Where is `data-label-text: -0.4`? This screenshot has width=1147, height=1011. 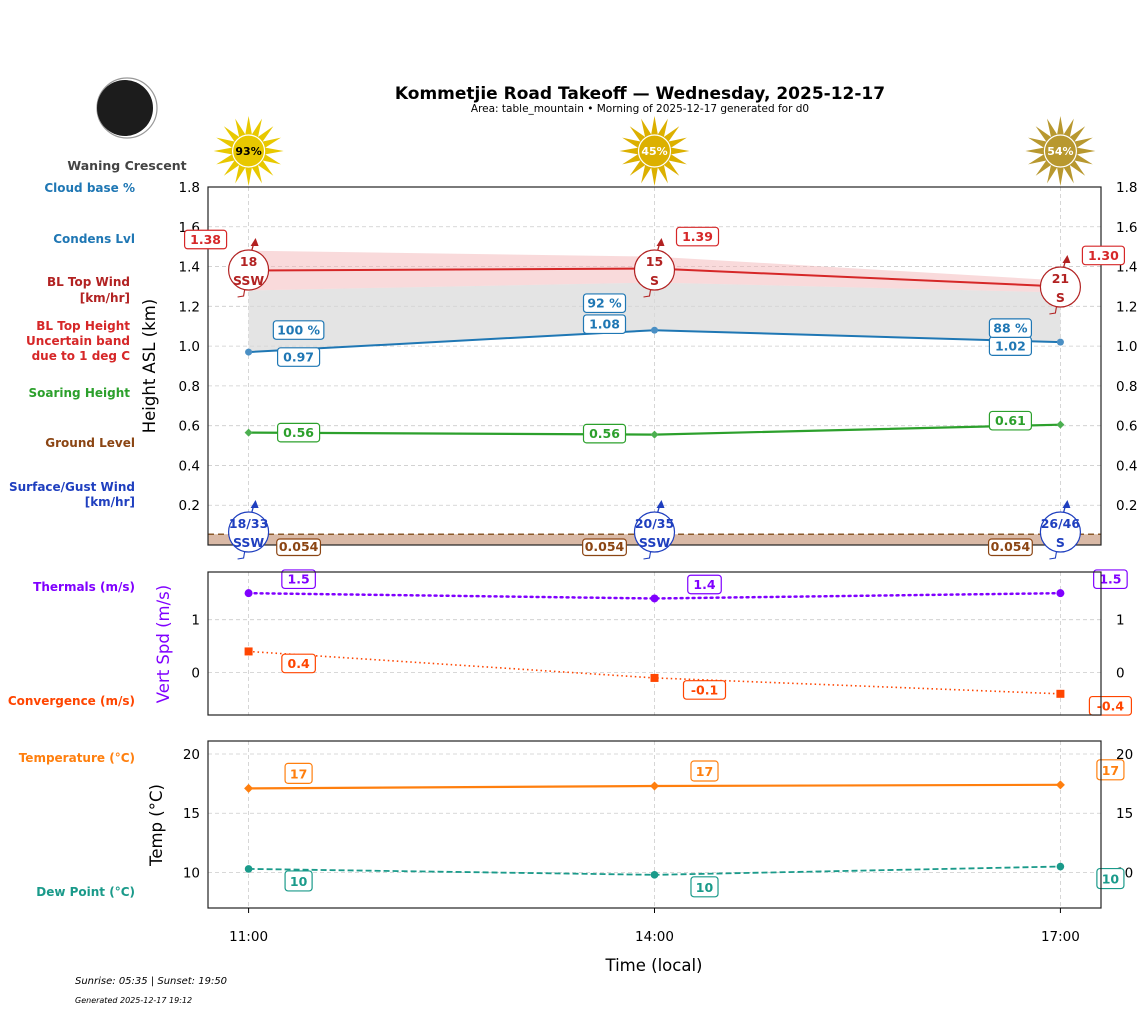 data-label-text: -0.4 is located at coordinates (1111, 705).